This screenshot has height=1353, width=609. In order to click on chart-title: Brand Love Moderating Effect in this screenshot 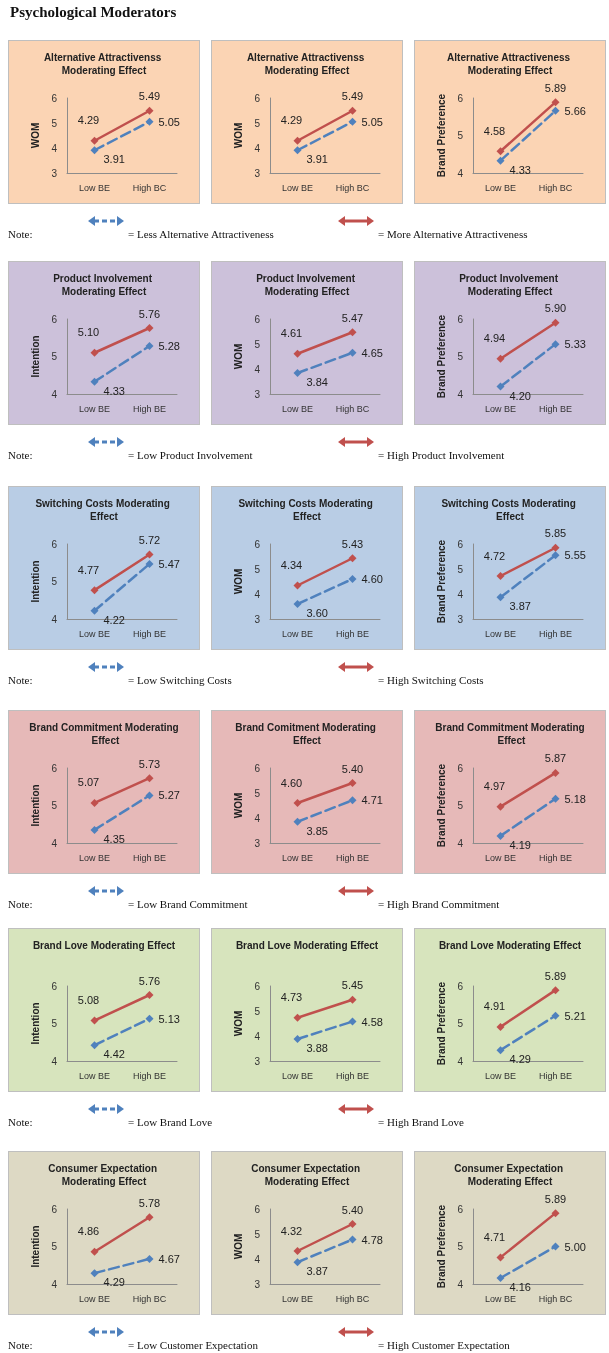, I will do `click(307, 945)`.